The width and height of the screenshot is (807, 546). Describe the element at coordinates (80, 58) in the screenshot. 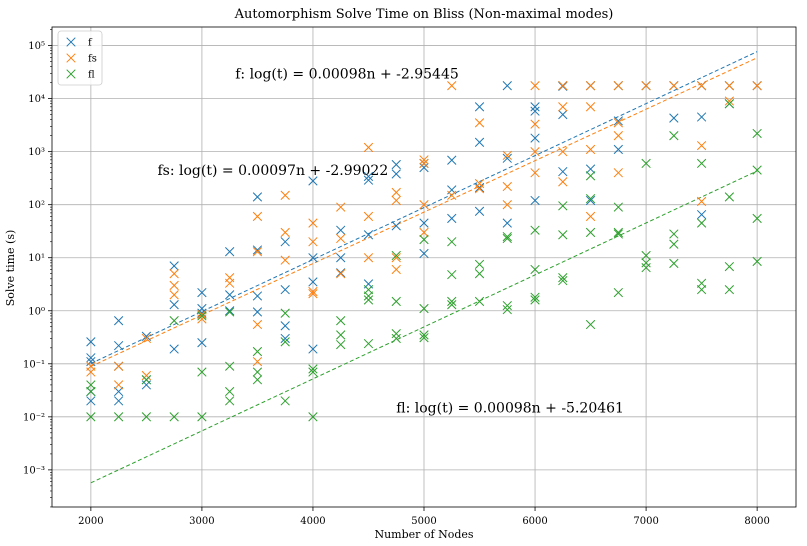

I see `legend: f fs fl` at that location.